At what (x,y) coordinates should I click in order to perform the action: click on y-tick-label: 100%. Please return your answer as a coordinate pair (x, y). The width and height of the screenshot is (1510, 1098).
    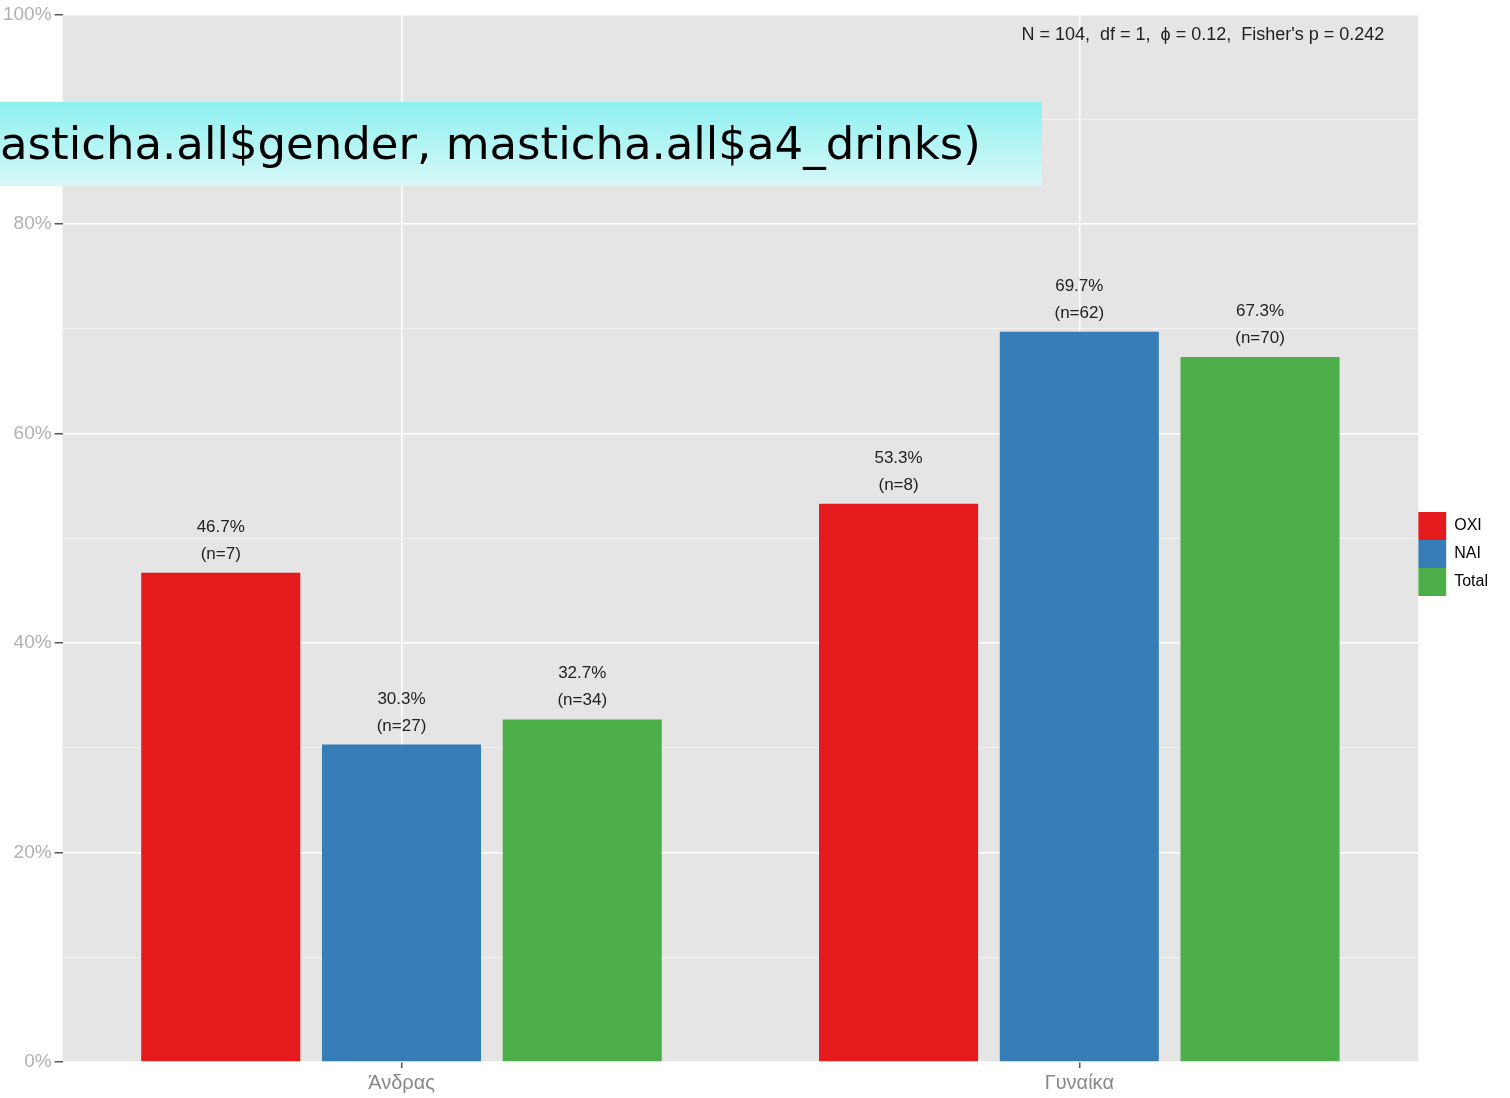
    Looking at the image, I should click on (27, 13).